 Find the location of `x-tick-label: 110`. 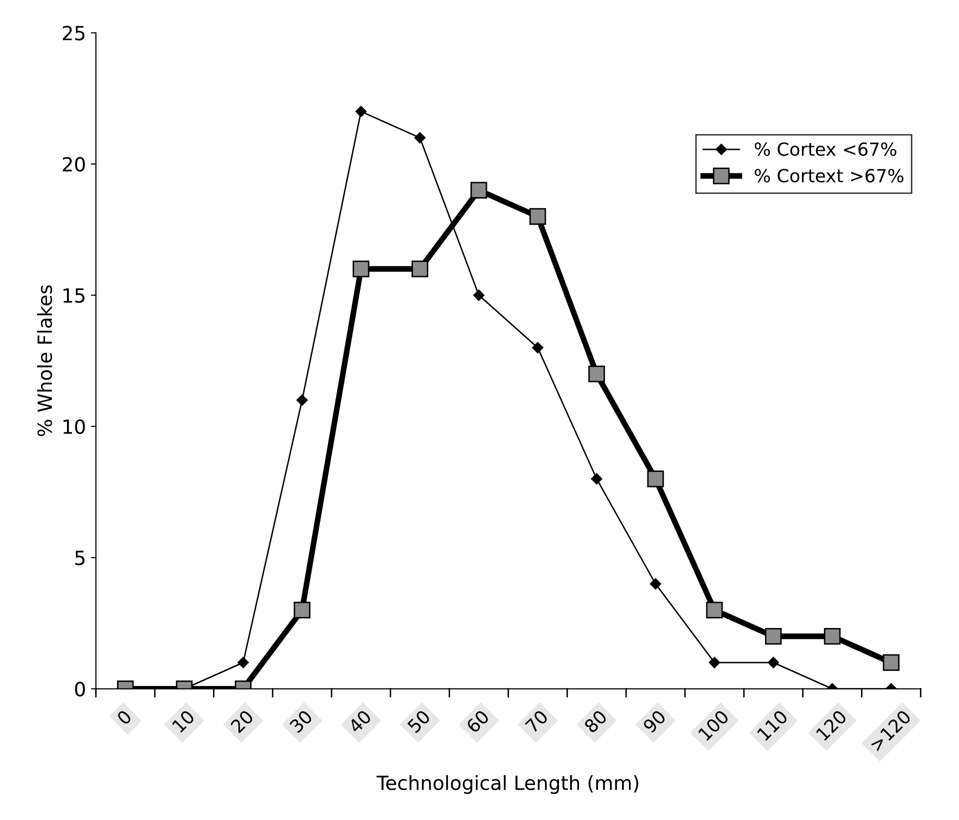

x-tick-label: 110 is located at coordinates (772, 725).